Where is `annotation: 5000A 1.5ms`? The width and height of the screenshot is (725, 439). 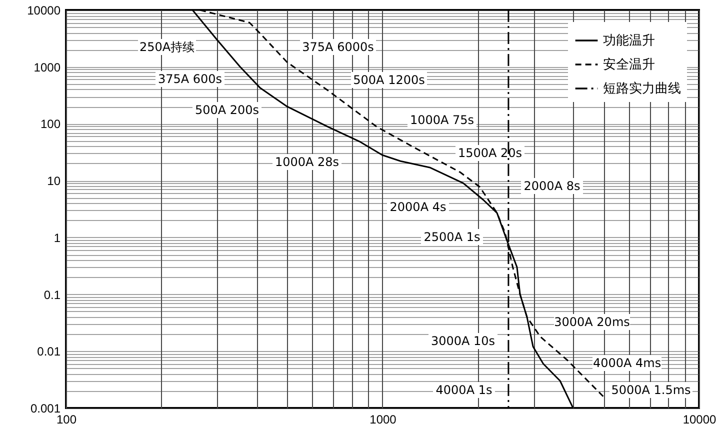
annotation: 5000A 1.5ms is located at coordinates (651, 390).